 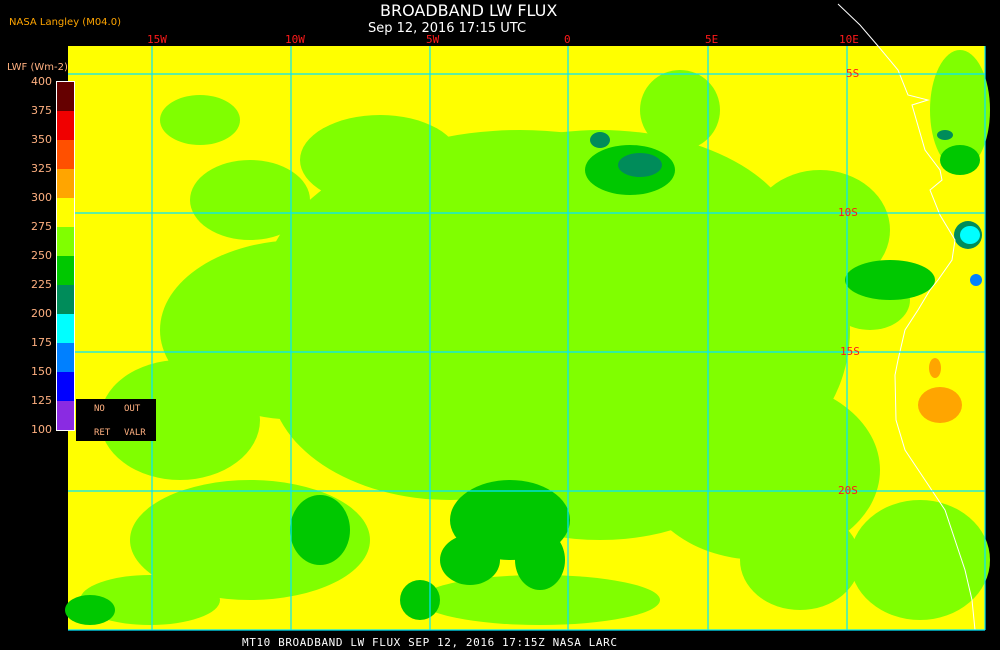 What do you see at coordinates (135, 433) in the screenshot?
I see `valr-label: VALR` at bounding box center [135, 433].